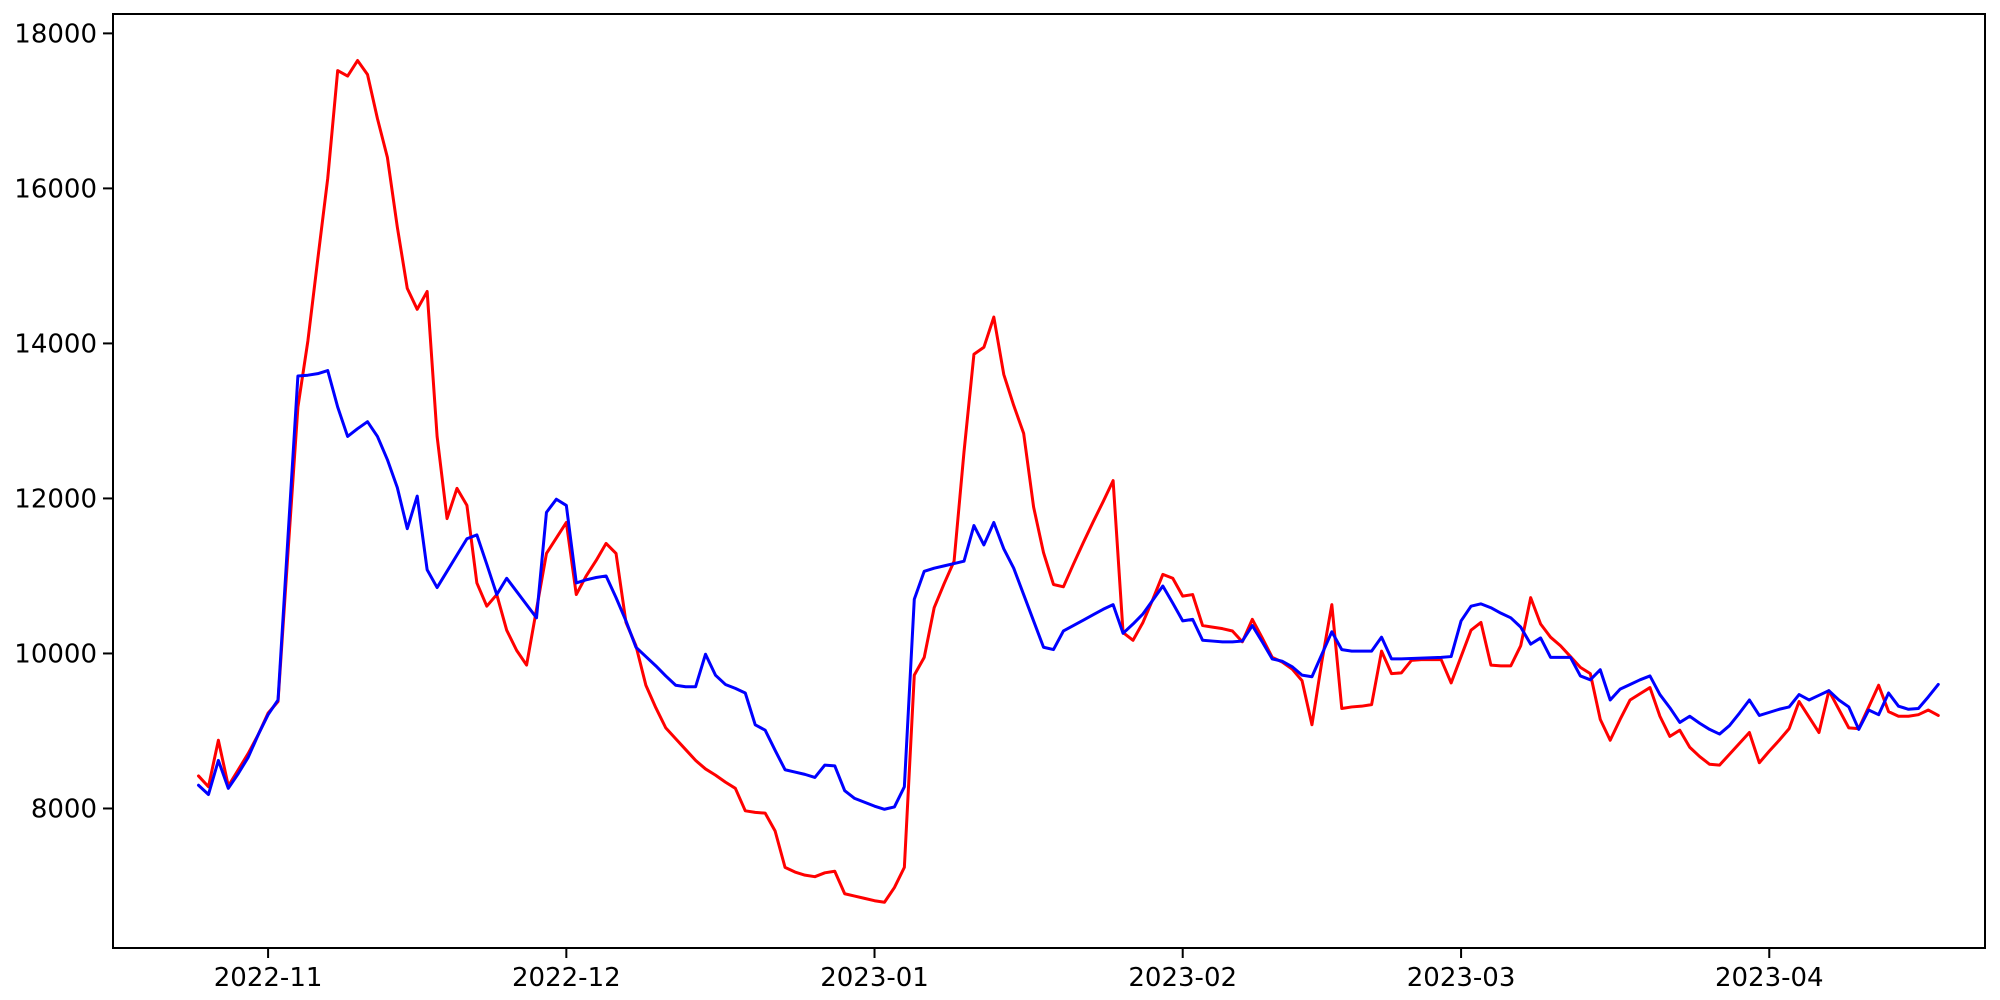 Image resolution: width=2000 pixels, height=1000 pixels. I want to click on y-tick-label: 8000, so click(64, 810).